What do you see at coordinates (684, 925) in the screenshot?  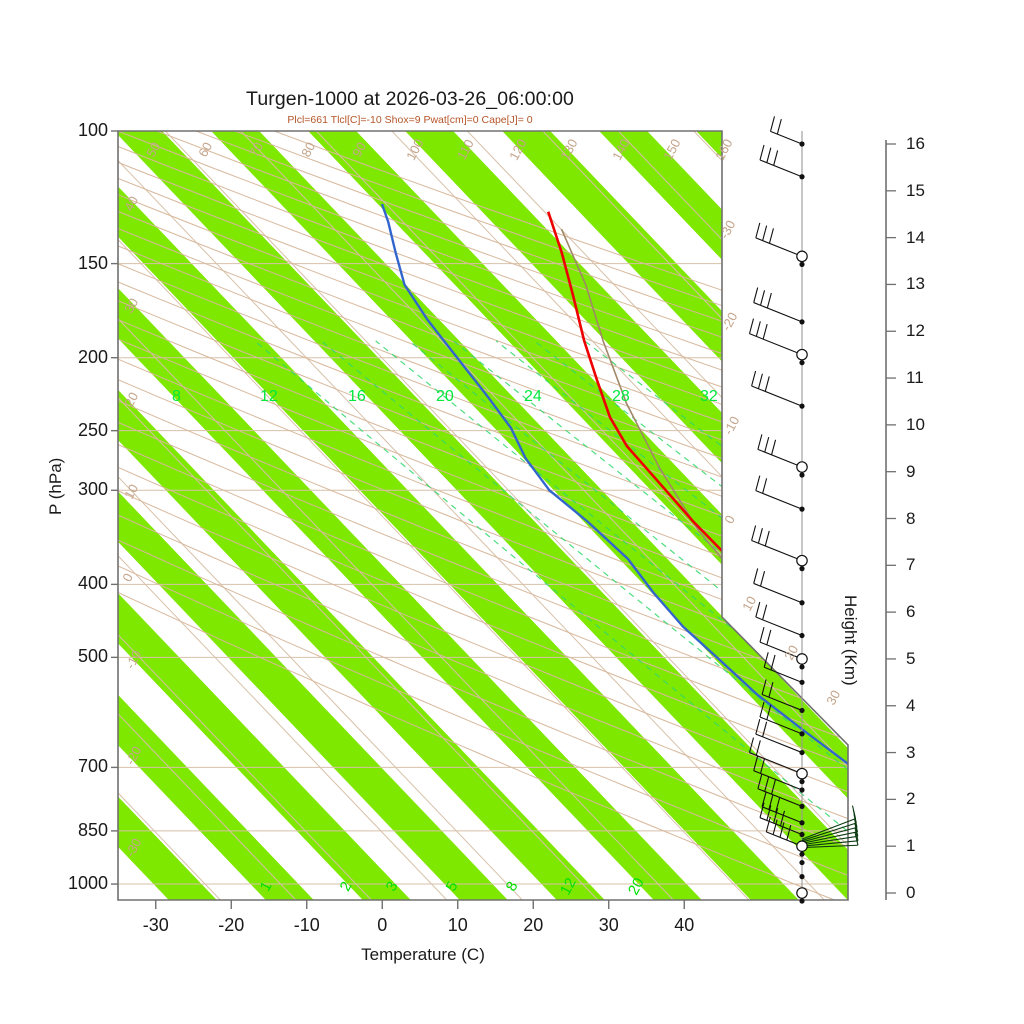 I see `temperature-tick-40: 40` at bounding box center [684, 925].